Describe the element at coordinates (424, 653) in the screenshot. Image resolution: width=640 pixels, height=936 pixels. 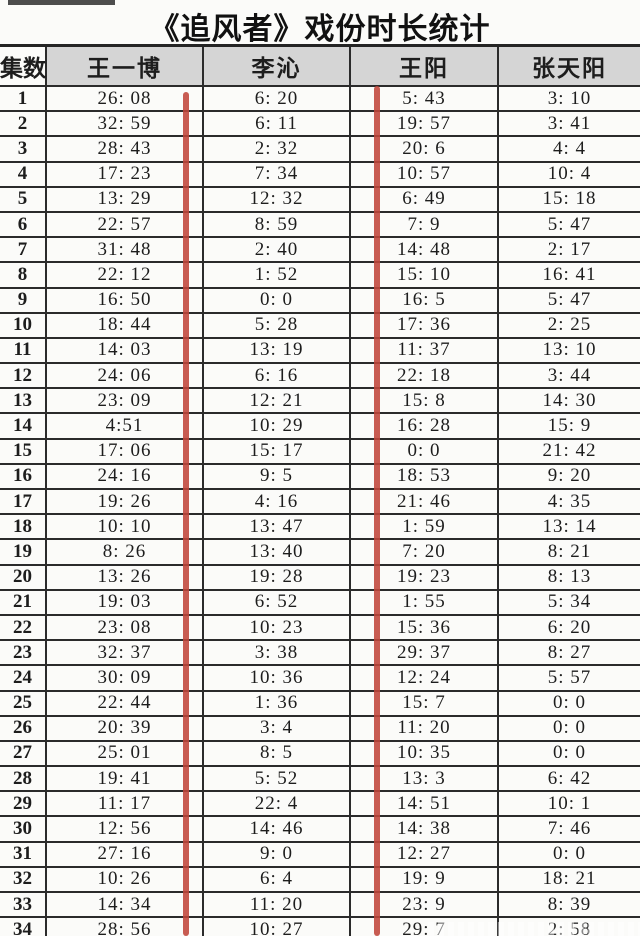
I see `time-cell-wang-yang: 29: 37` at that location.